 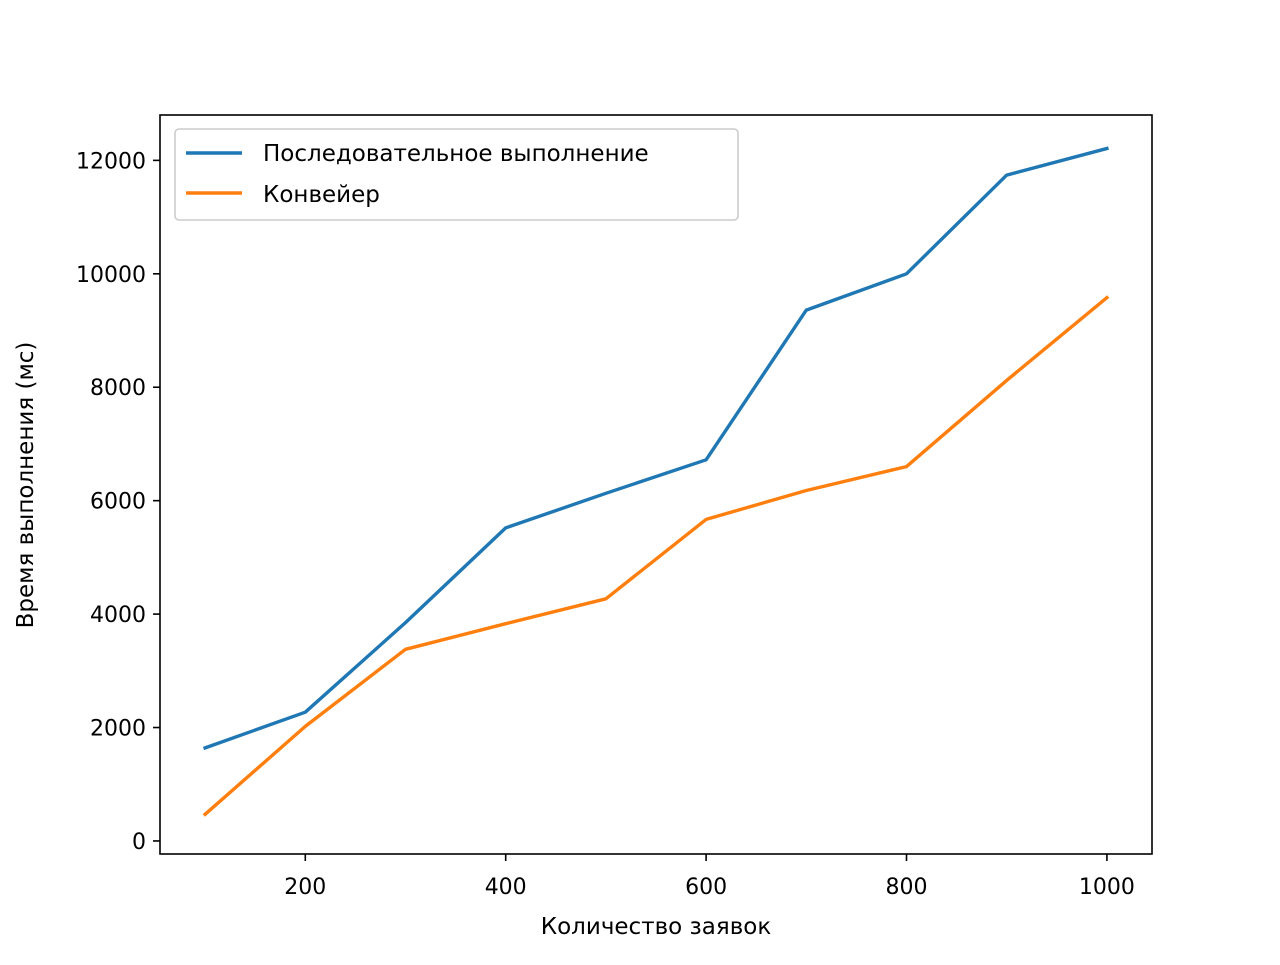 I want to click on x-tick-label: 1000, so click(x=1107, y=887).